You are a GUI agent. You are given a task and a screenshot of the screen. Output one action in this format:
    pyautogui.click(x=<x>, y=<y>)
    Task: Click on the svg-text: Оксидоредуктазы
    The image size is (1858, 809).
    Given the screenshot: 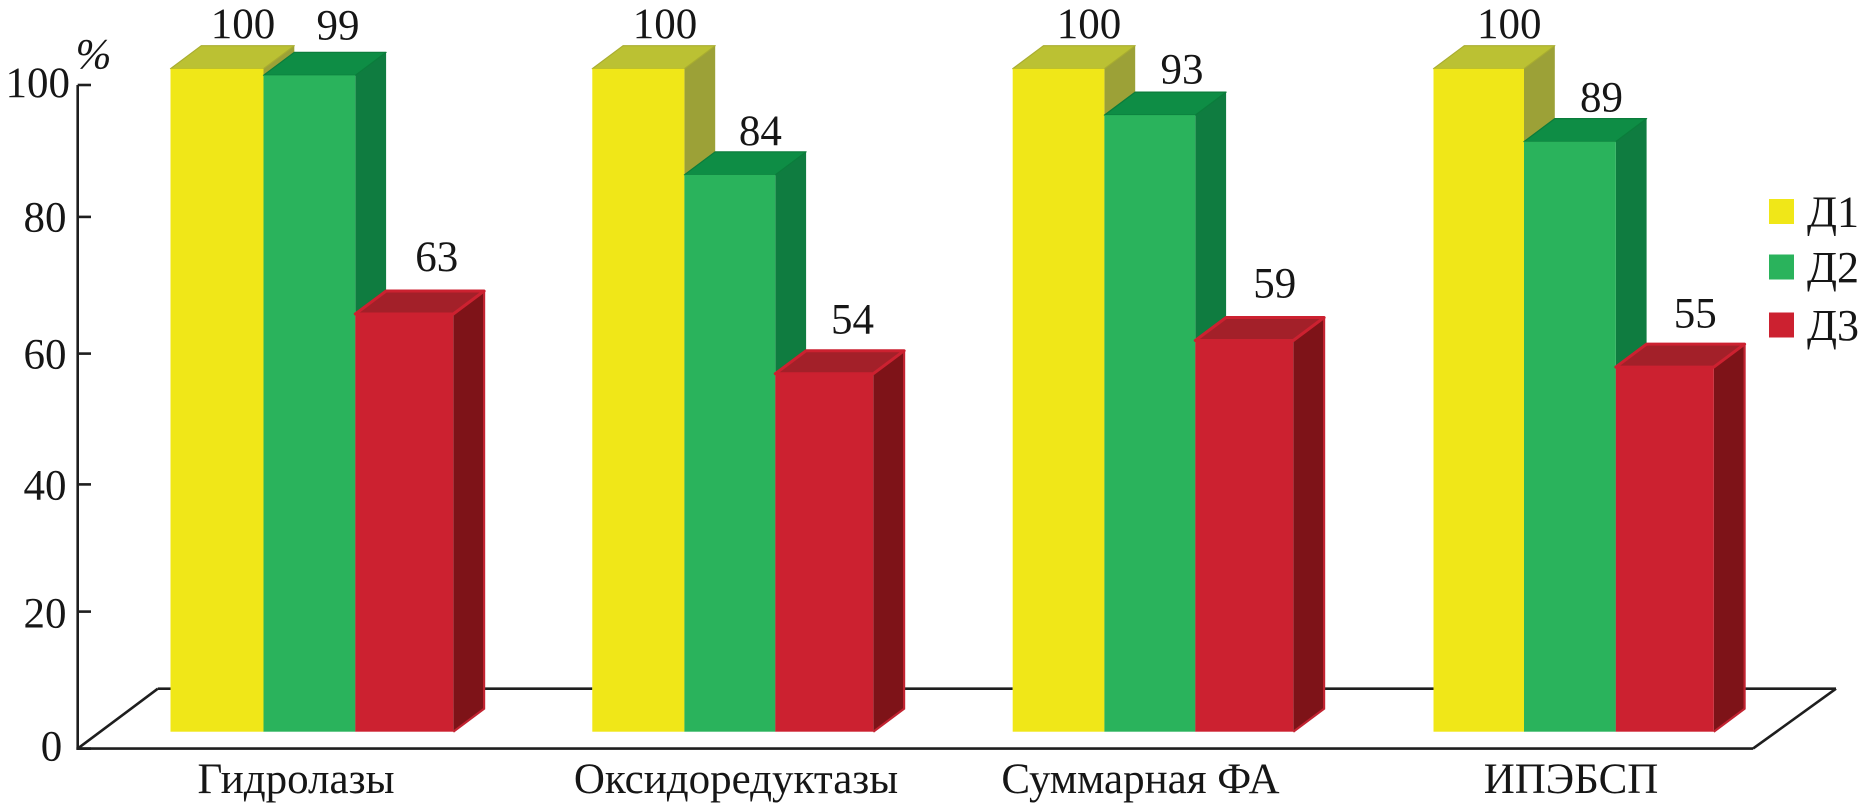 What is the action you would take?
    pyautogui.click(x=736, y=779)
    